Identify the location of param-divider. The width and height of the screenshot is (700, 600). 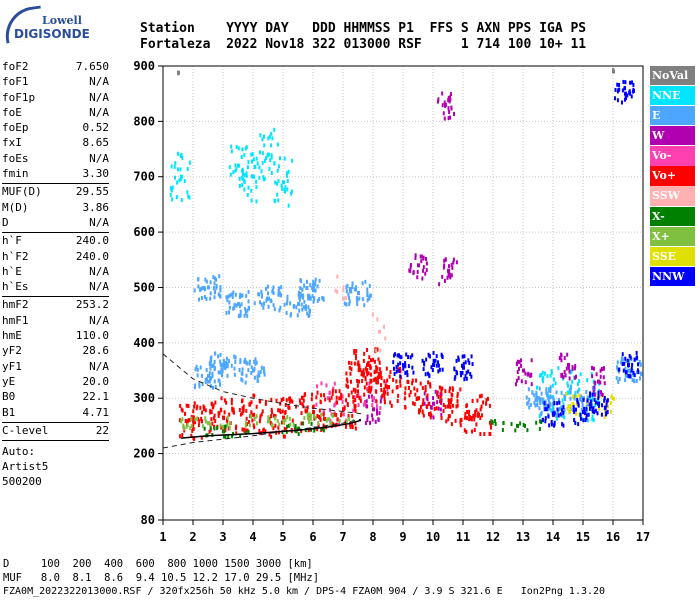
(55, 297).